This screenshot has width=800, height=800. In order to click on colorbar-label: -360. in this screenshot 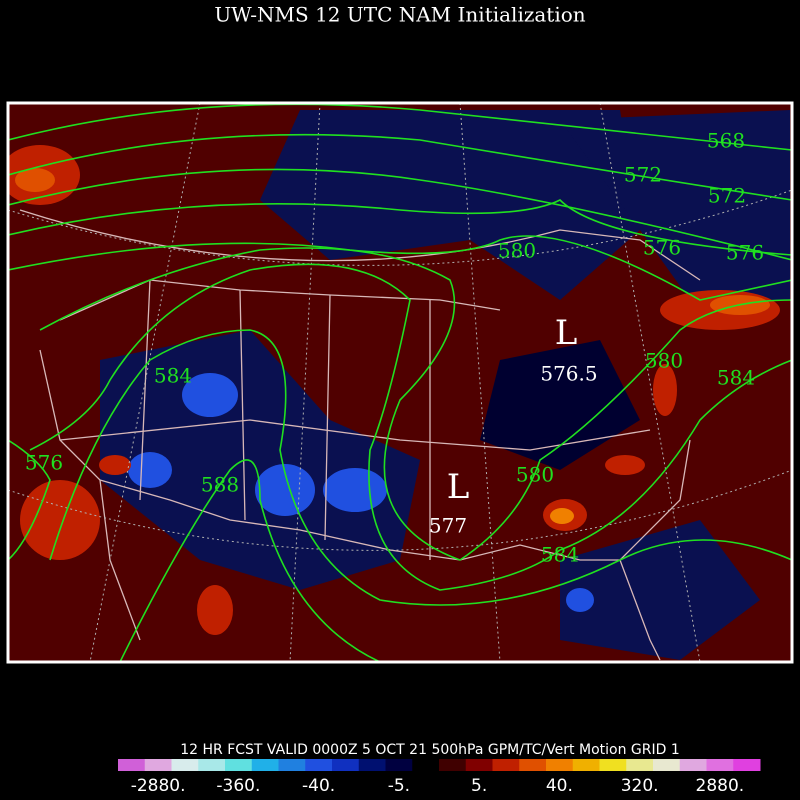, I will do `click(238, 786)`.